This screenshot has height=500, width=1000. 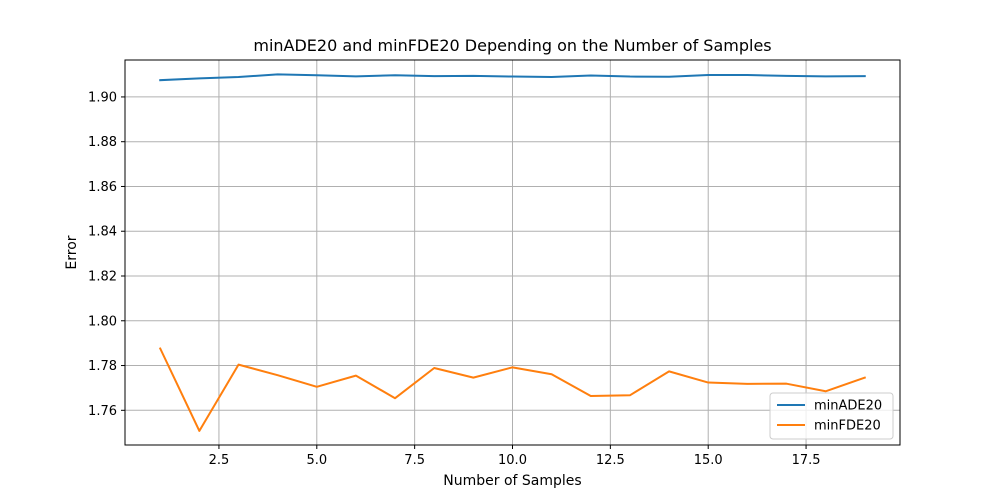 What do you see at coordinates (512, 460) in the screenshot?
I see `x-tick-label: 10.0` at bounding box center [512, 460].